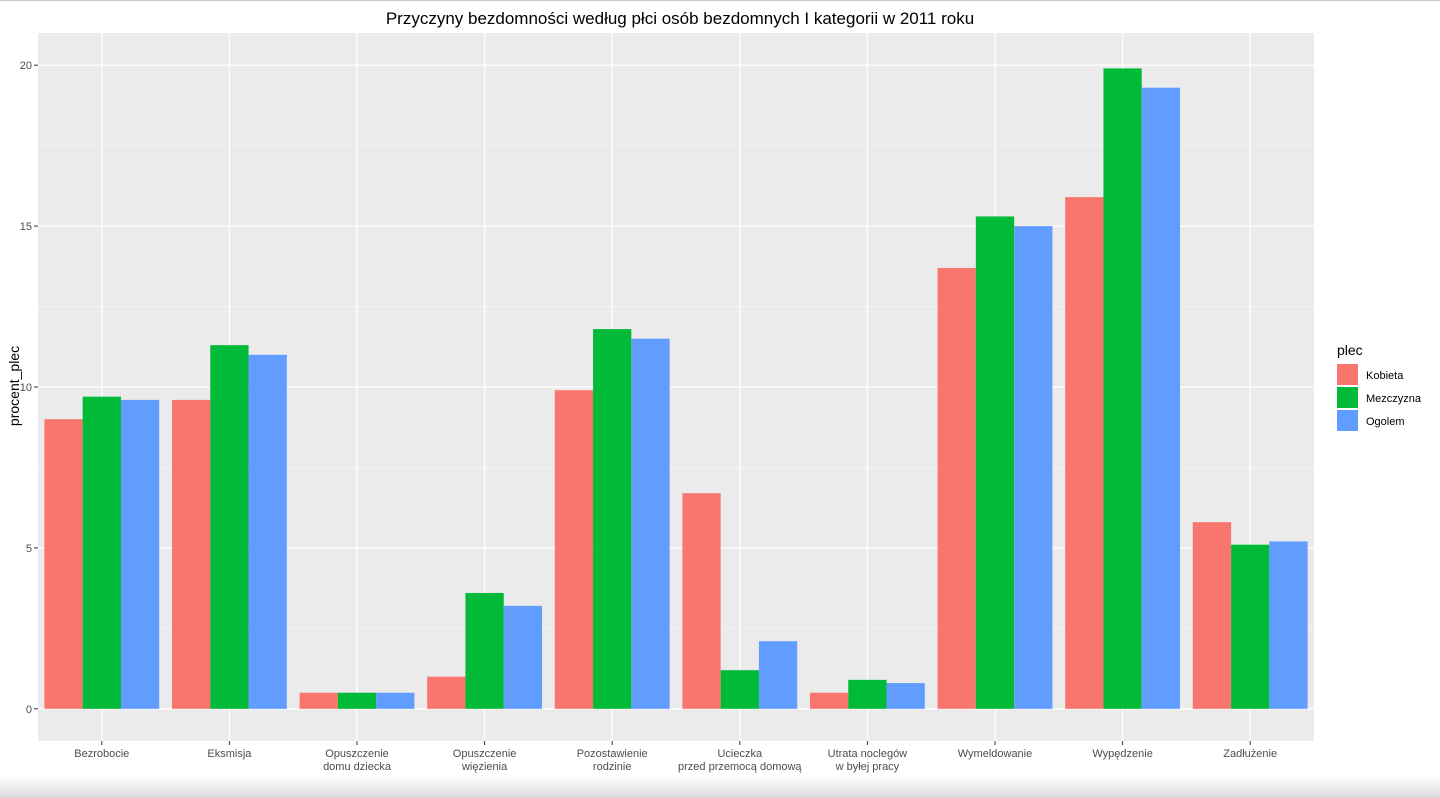 The width and height of the screenshot is (1440, 798). Describe the element at coordinates (14, 386) in the screenshot. I see `y-axis-title: procent_plec` at that location.